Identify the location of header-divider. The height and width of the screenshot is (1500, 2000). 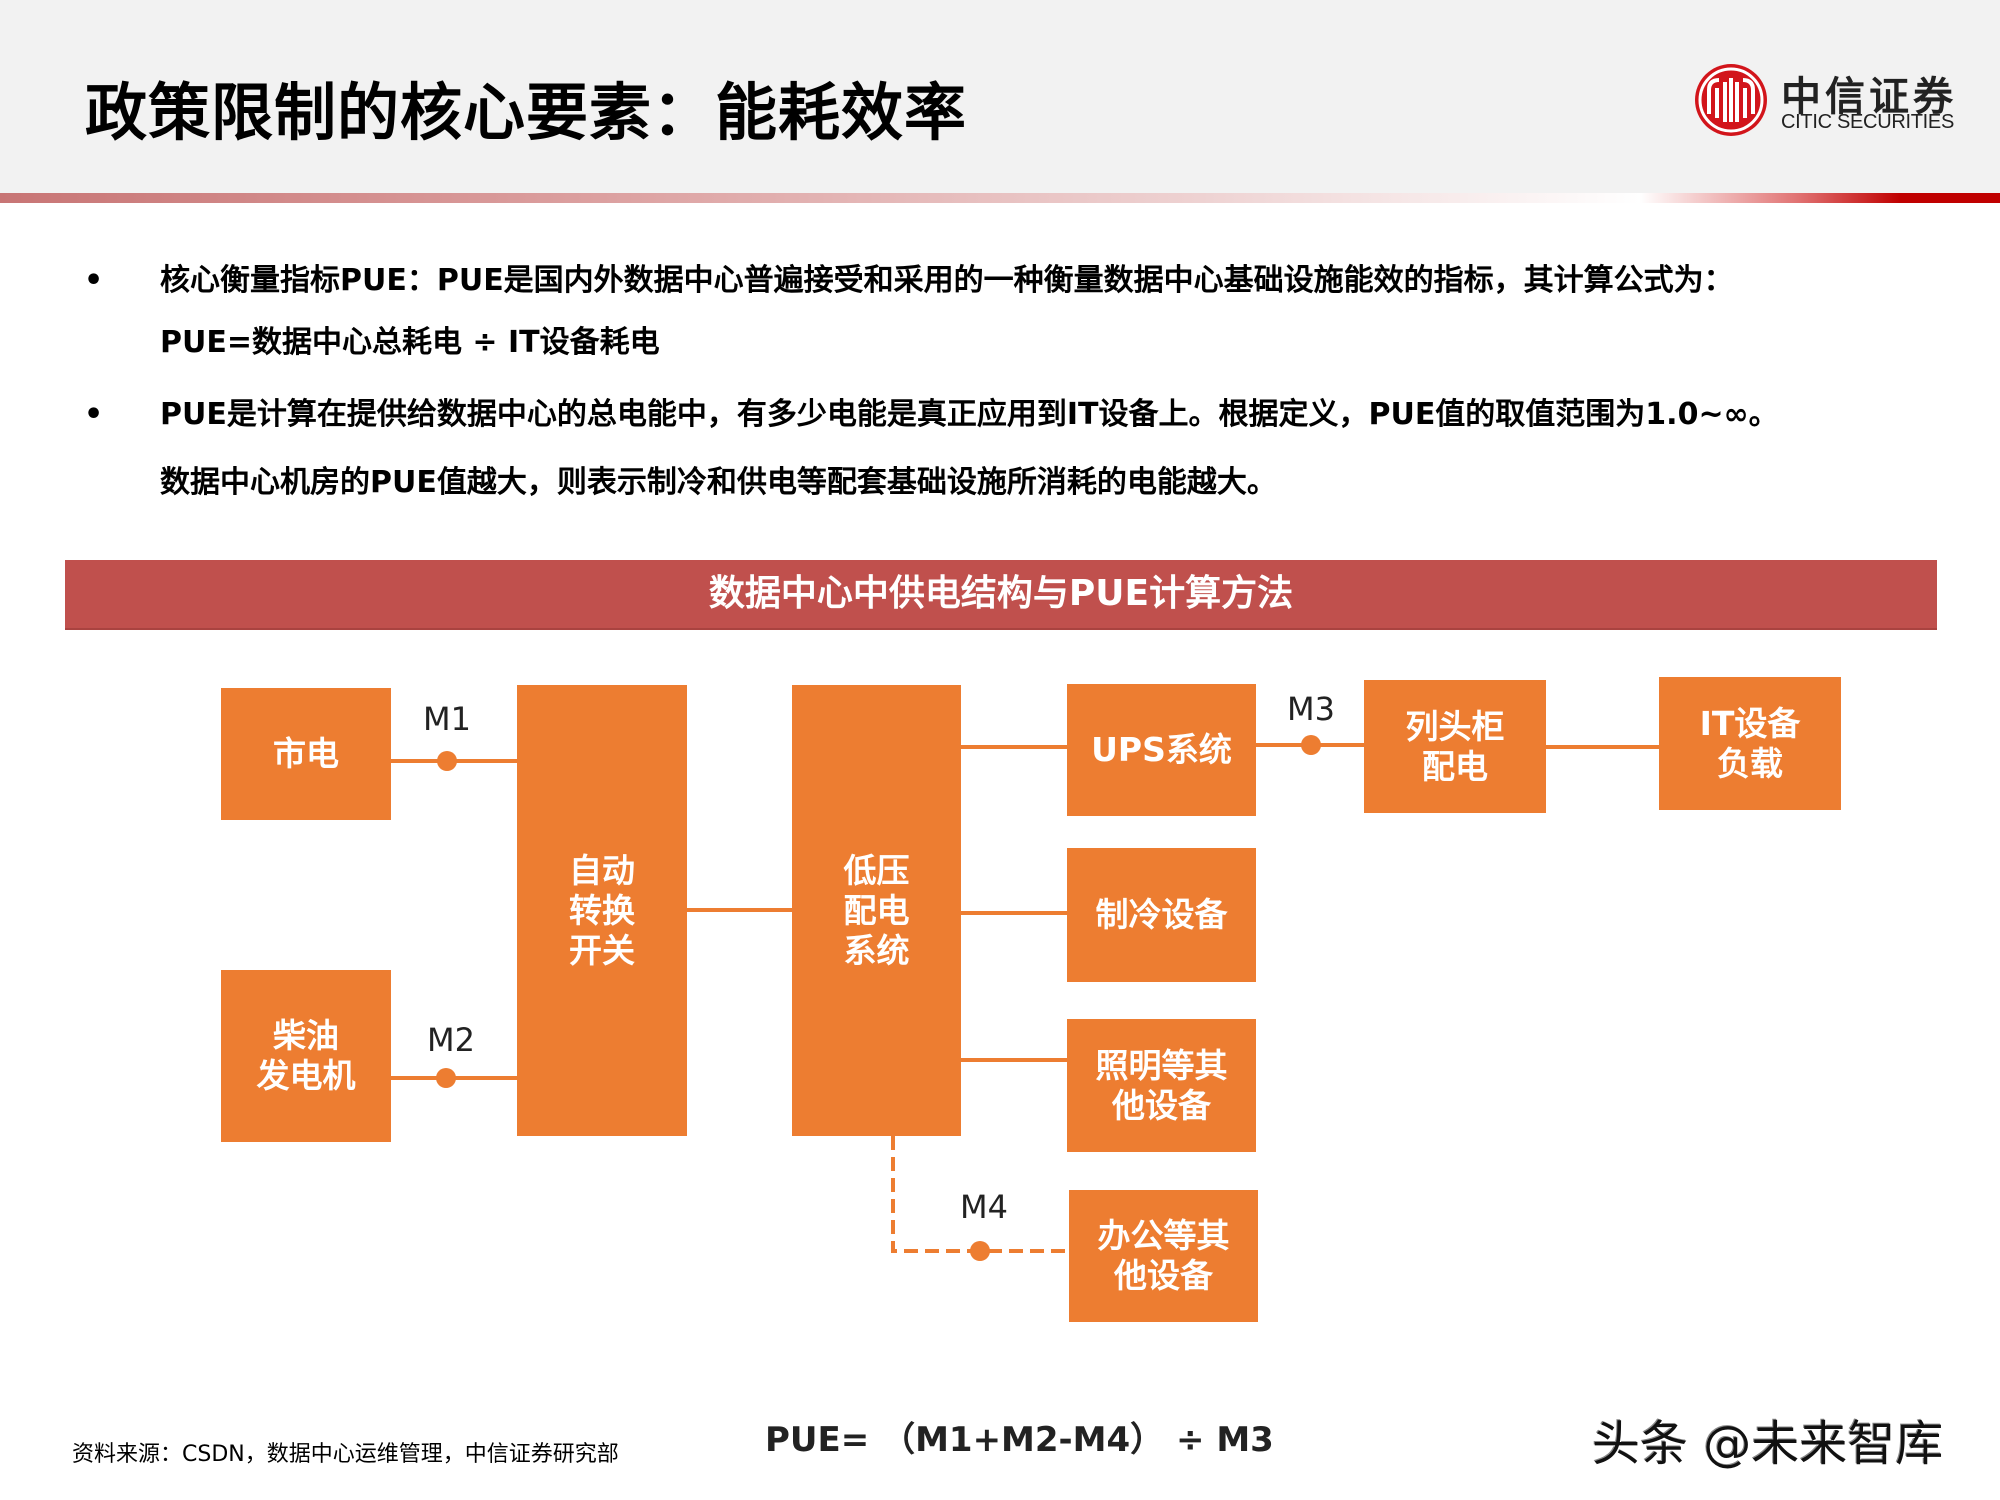
(1000, 198).